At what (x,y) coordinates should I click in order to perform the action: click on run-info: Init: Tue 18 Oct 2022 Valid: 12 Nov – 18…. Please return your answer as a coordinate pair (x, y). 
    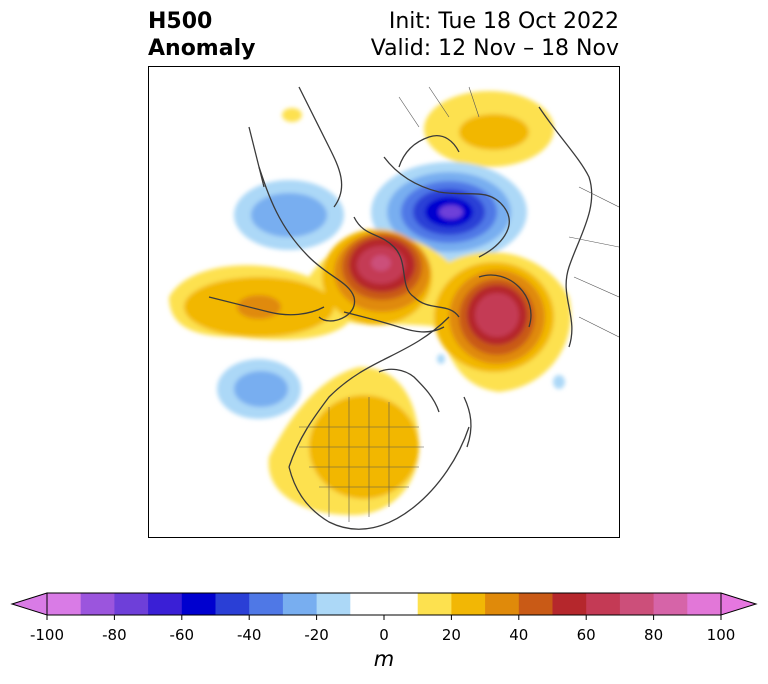
    Looking at the image, I should click on (495, 35).